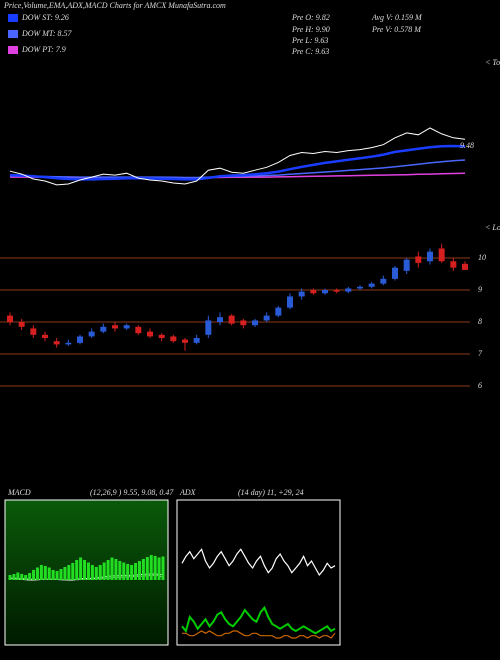 The image size is (500, 660). I want to click on y-tick-label: 8, so click(480, 321).